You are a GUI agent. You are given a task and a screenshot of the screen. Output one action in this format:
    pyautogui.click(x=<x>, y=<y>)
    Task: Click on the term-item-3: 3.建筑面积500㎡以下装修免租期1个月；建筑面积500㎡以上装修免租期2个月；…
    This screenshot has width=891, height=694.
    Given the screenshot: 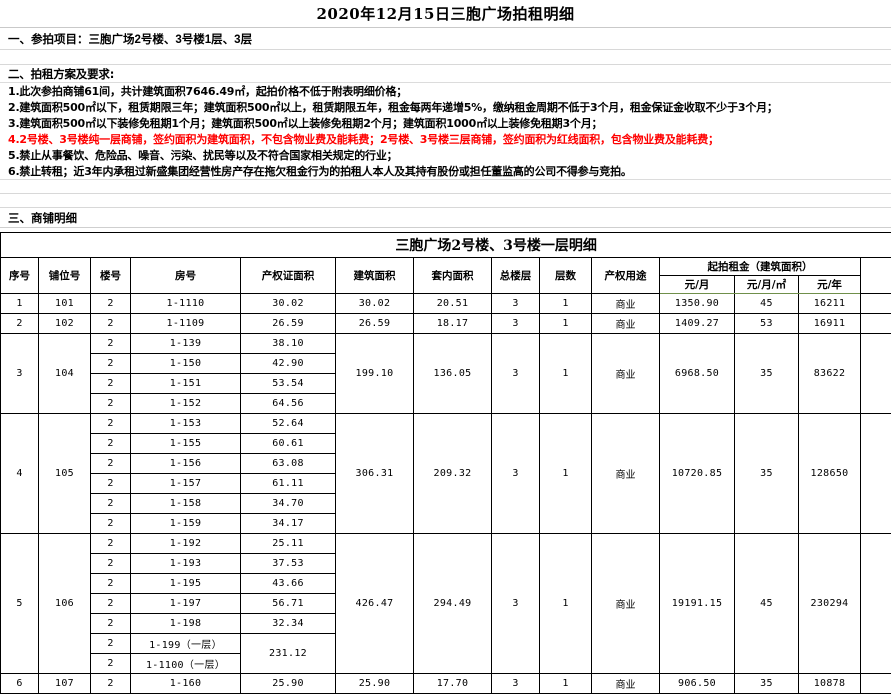 What is the action you would take?
    pyautogui.click(x=445, y=123)
    